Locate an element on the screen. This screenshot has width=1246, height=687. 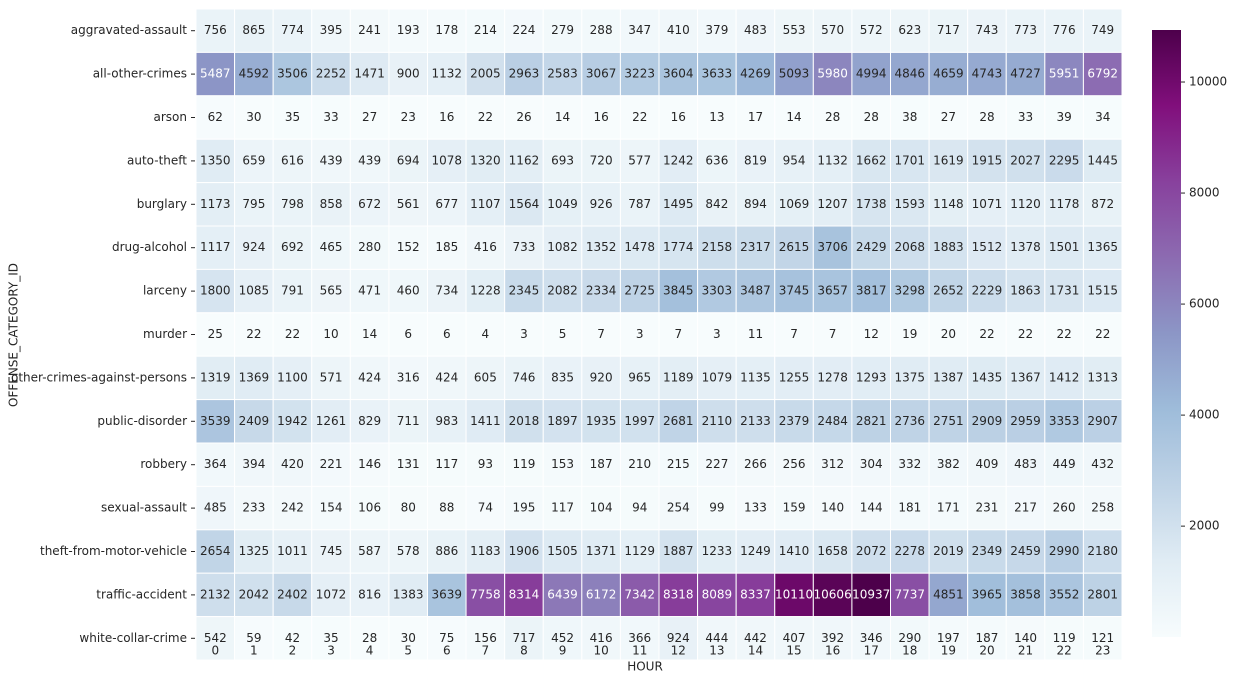
cell-label: 659 is located at coordinates (253, 160).